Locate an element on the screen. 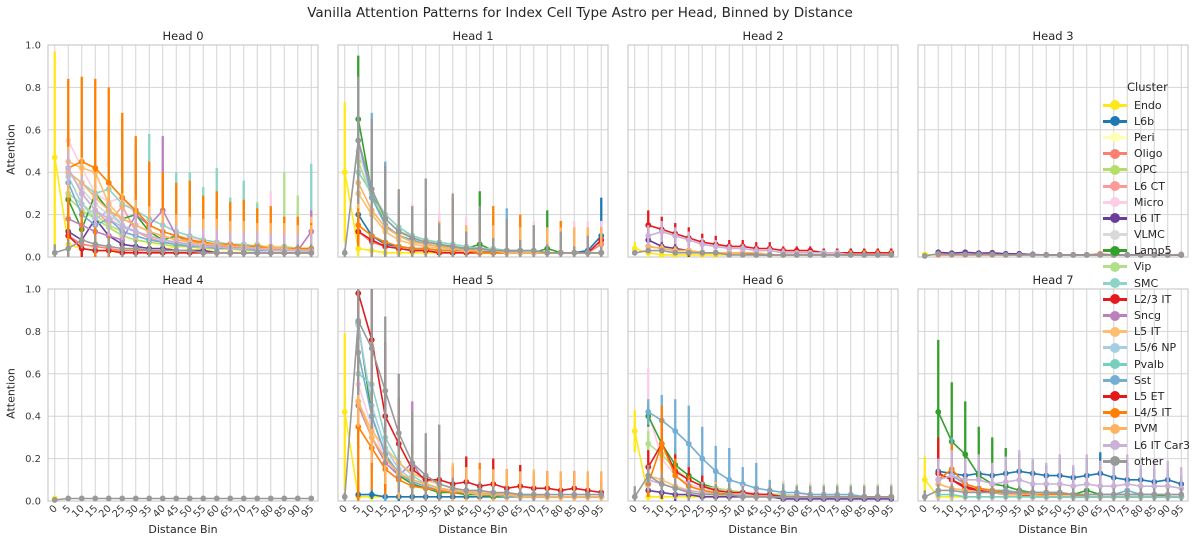 Image resolution: width=1200 pixels, height=545 pixels. head-5-title: Head 5 is located at coordinates (473, 280).